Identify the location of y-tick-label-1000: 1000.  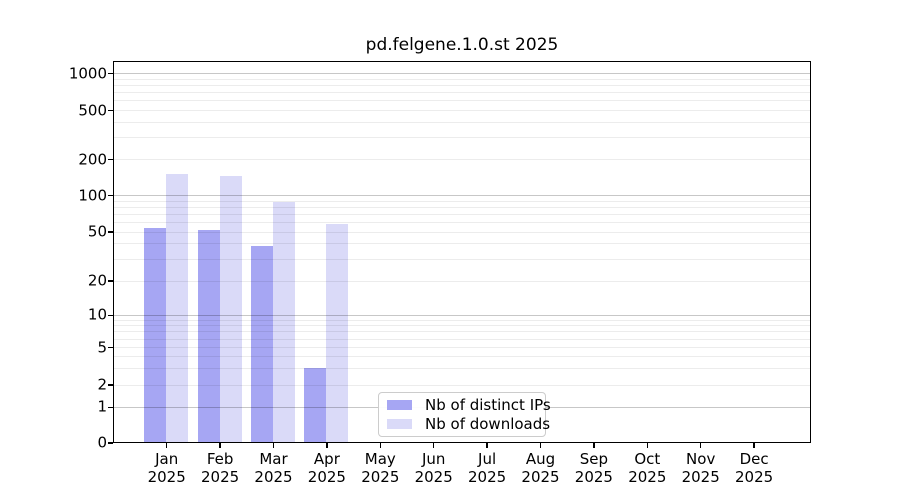
(87, 73).